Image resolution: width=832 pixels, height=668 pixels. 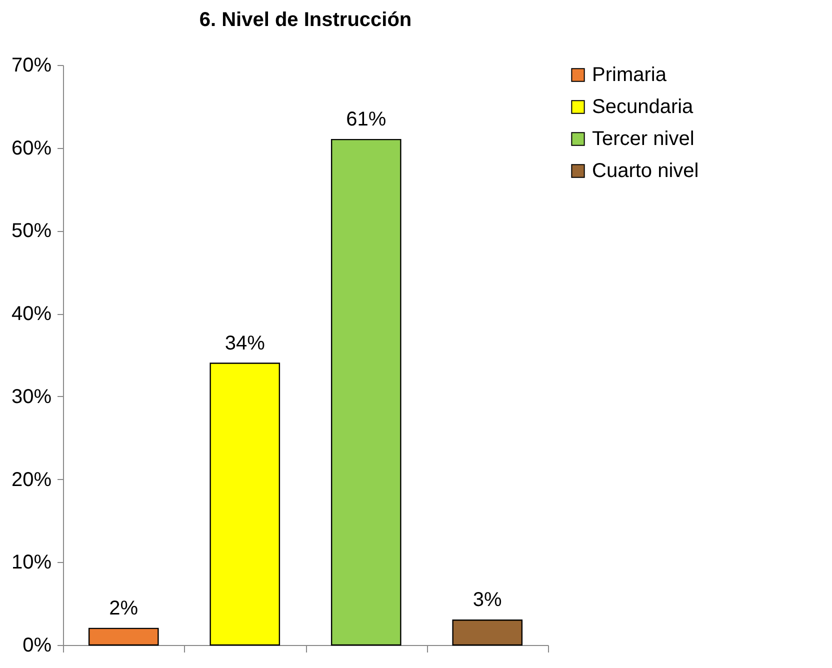 I want to click on legend-label: Tercer nivel, so click(x=643, y=139).